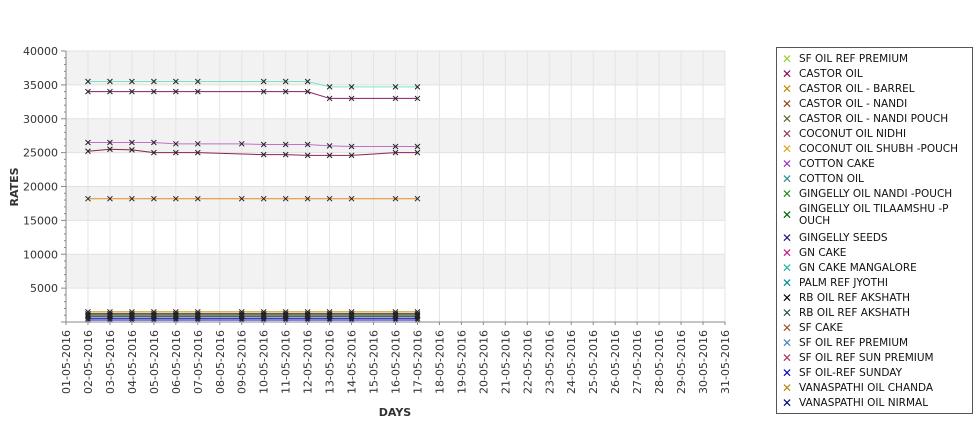  I want to click on x-tick-label: 15-05-2016, so click(374, 362).